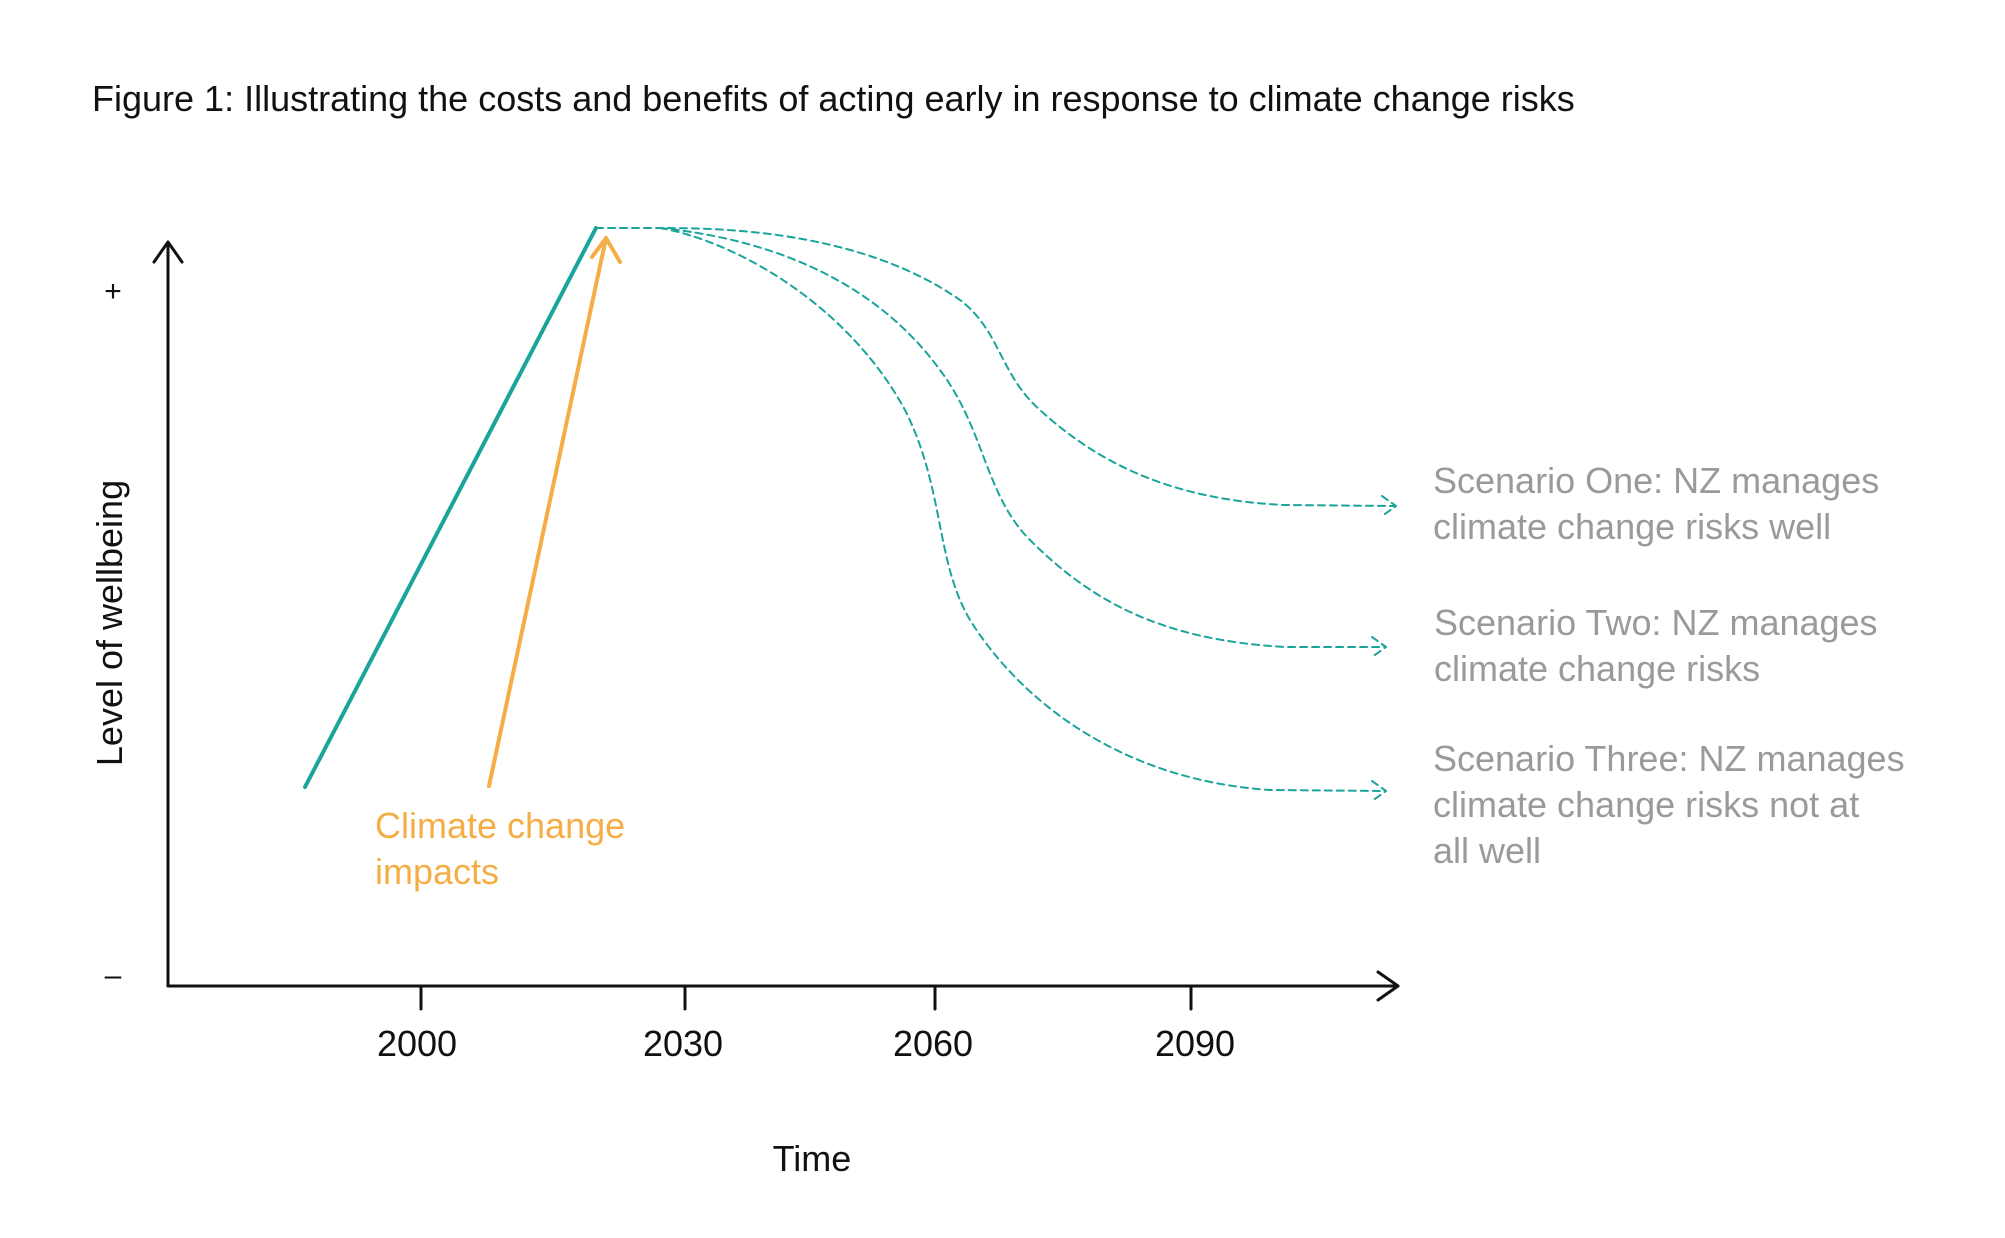 The width and height of the screenshot is (2005, 1238). What do you see at coordinates (417, 1043) in the screenshot?
I see `x-tick-label-2000: 2000` at bounding box center [417, 1043].